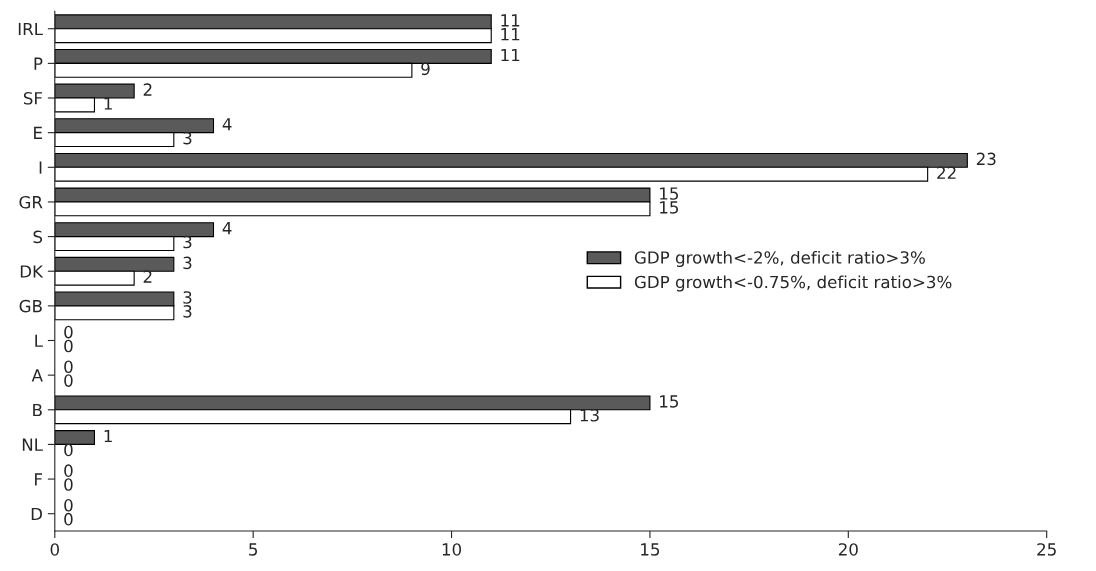 This screenshot has height=571, width=1096. What do you see at coordinates (38, 237) in the screenshot?
I see `y-tick-label: S` at bounding box center [38, 237].